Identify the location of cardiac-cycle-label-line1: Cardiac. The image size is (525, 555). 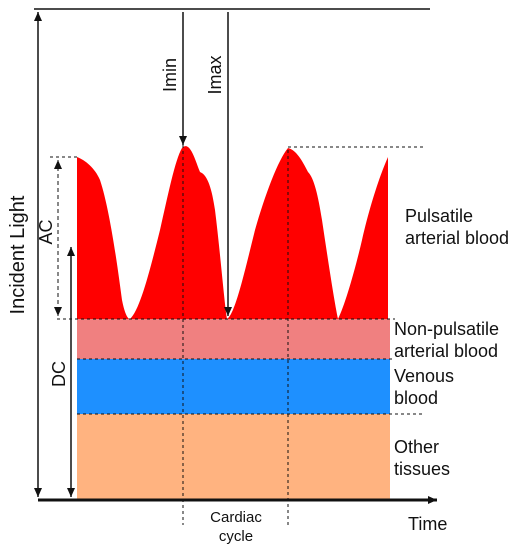
(236, 517).